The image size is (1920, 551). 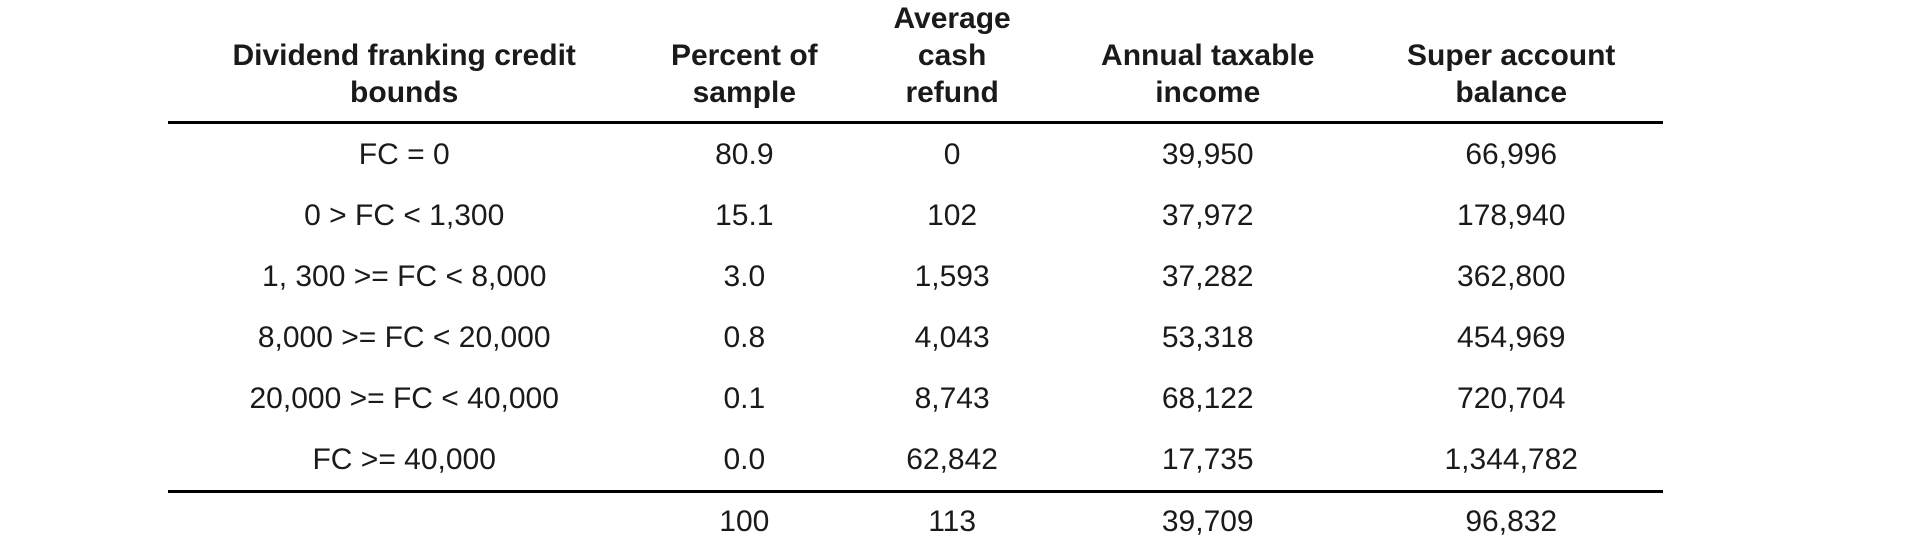 I want to click on table-cell: 8,000 >= FC < 20,000, so click(x=404, y=337).